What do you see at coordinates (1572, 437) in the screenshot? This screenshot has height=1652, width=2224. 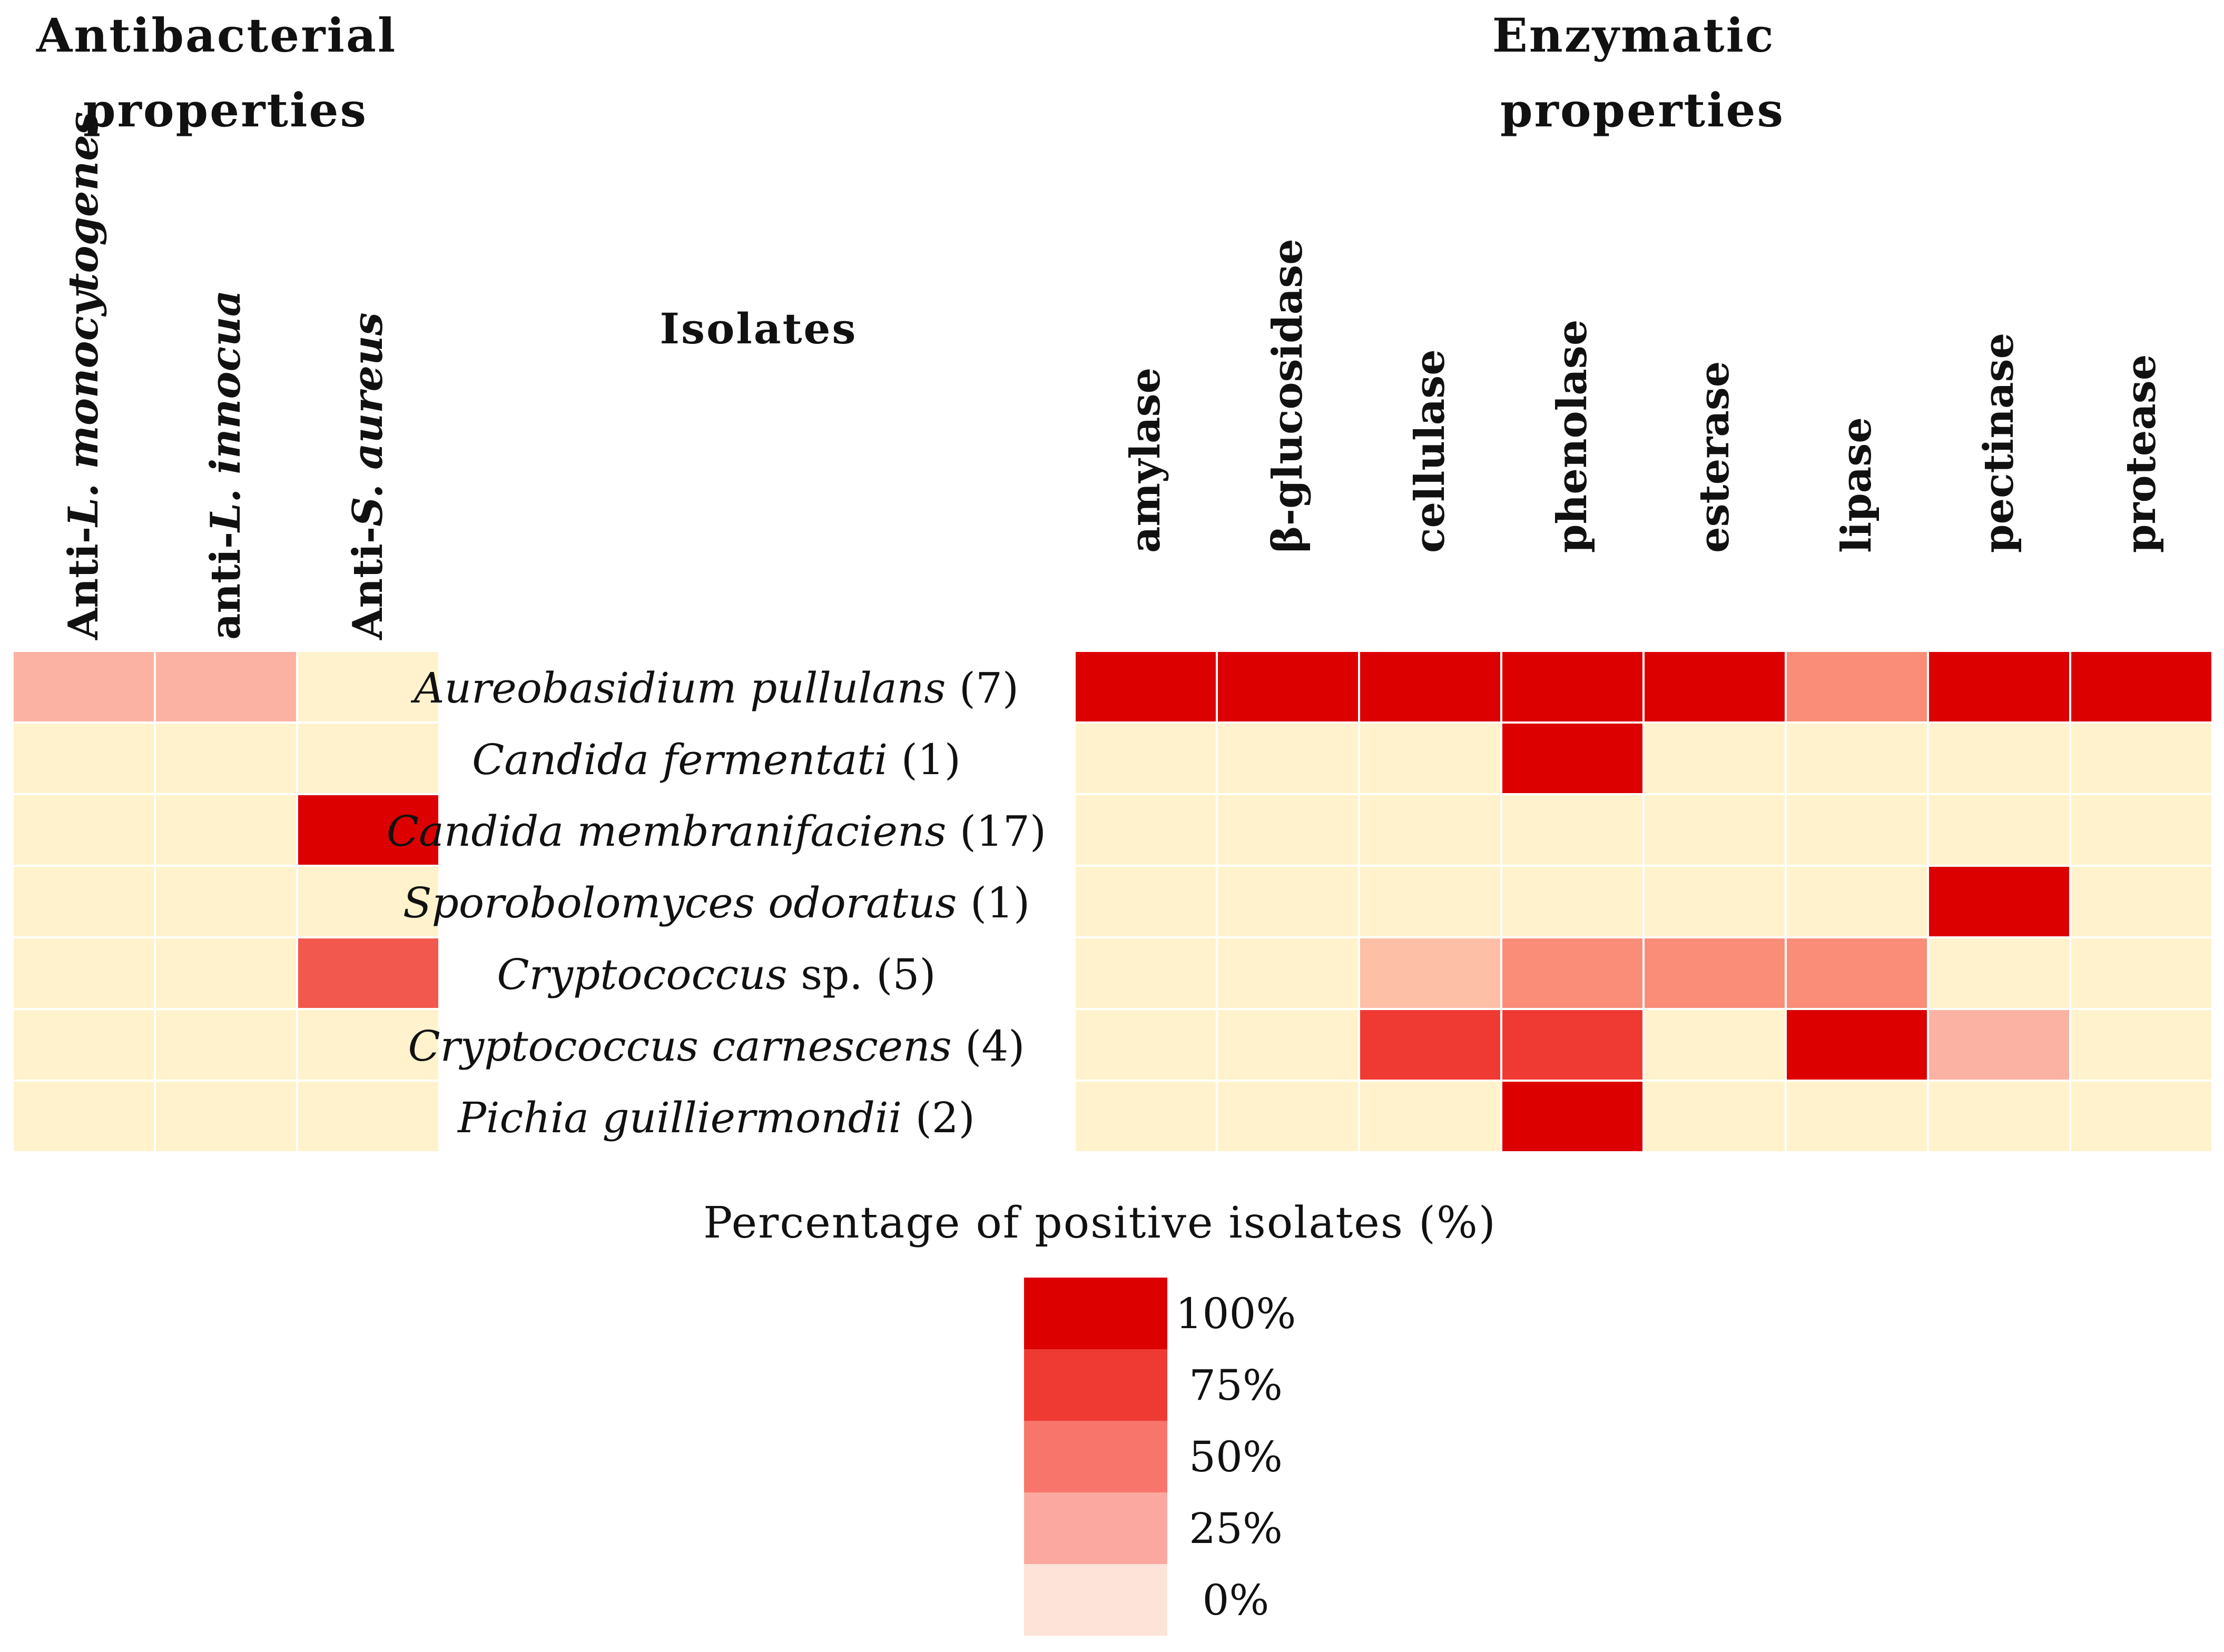 I see `enzymatic-column-label: phenolase` at bounding box center [1572, 437].